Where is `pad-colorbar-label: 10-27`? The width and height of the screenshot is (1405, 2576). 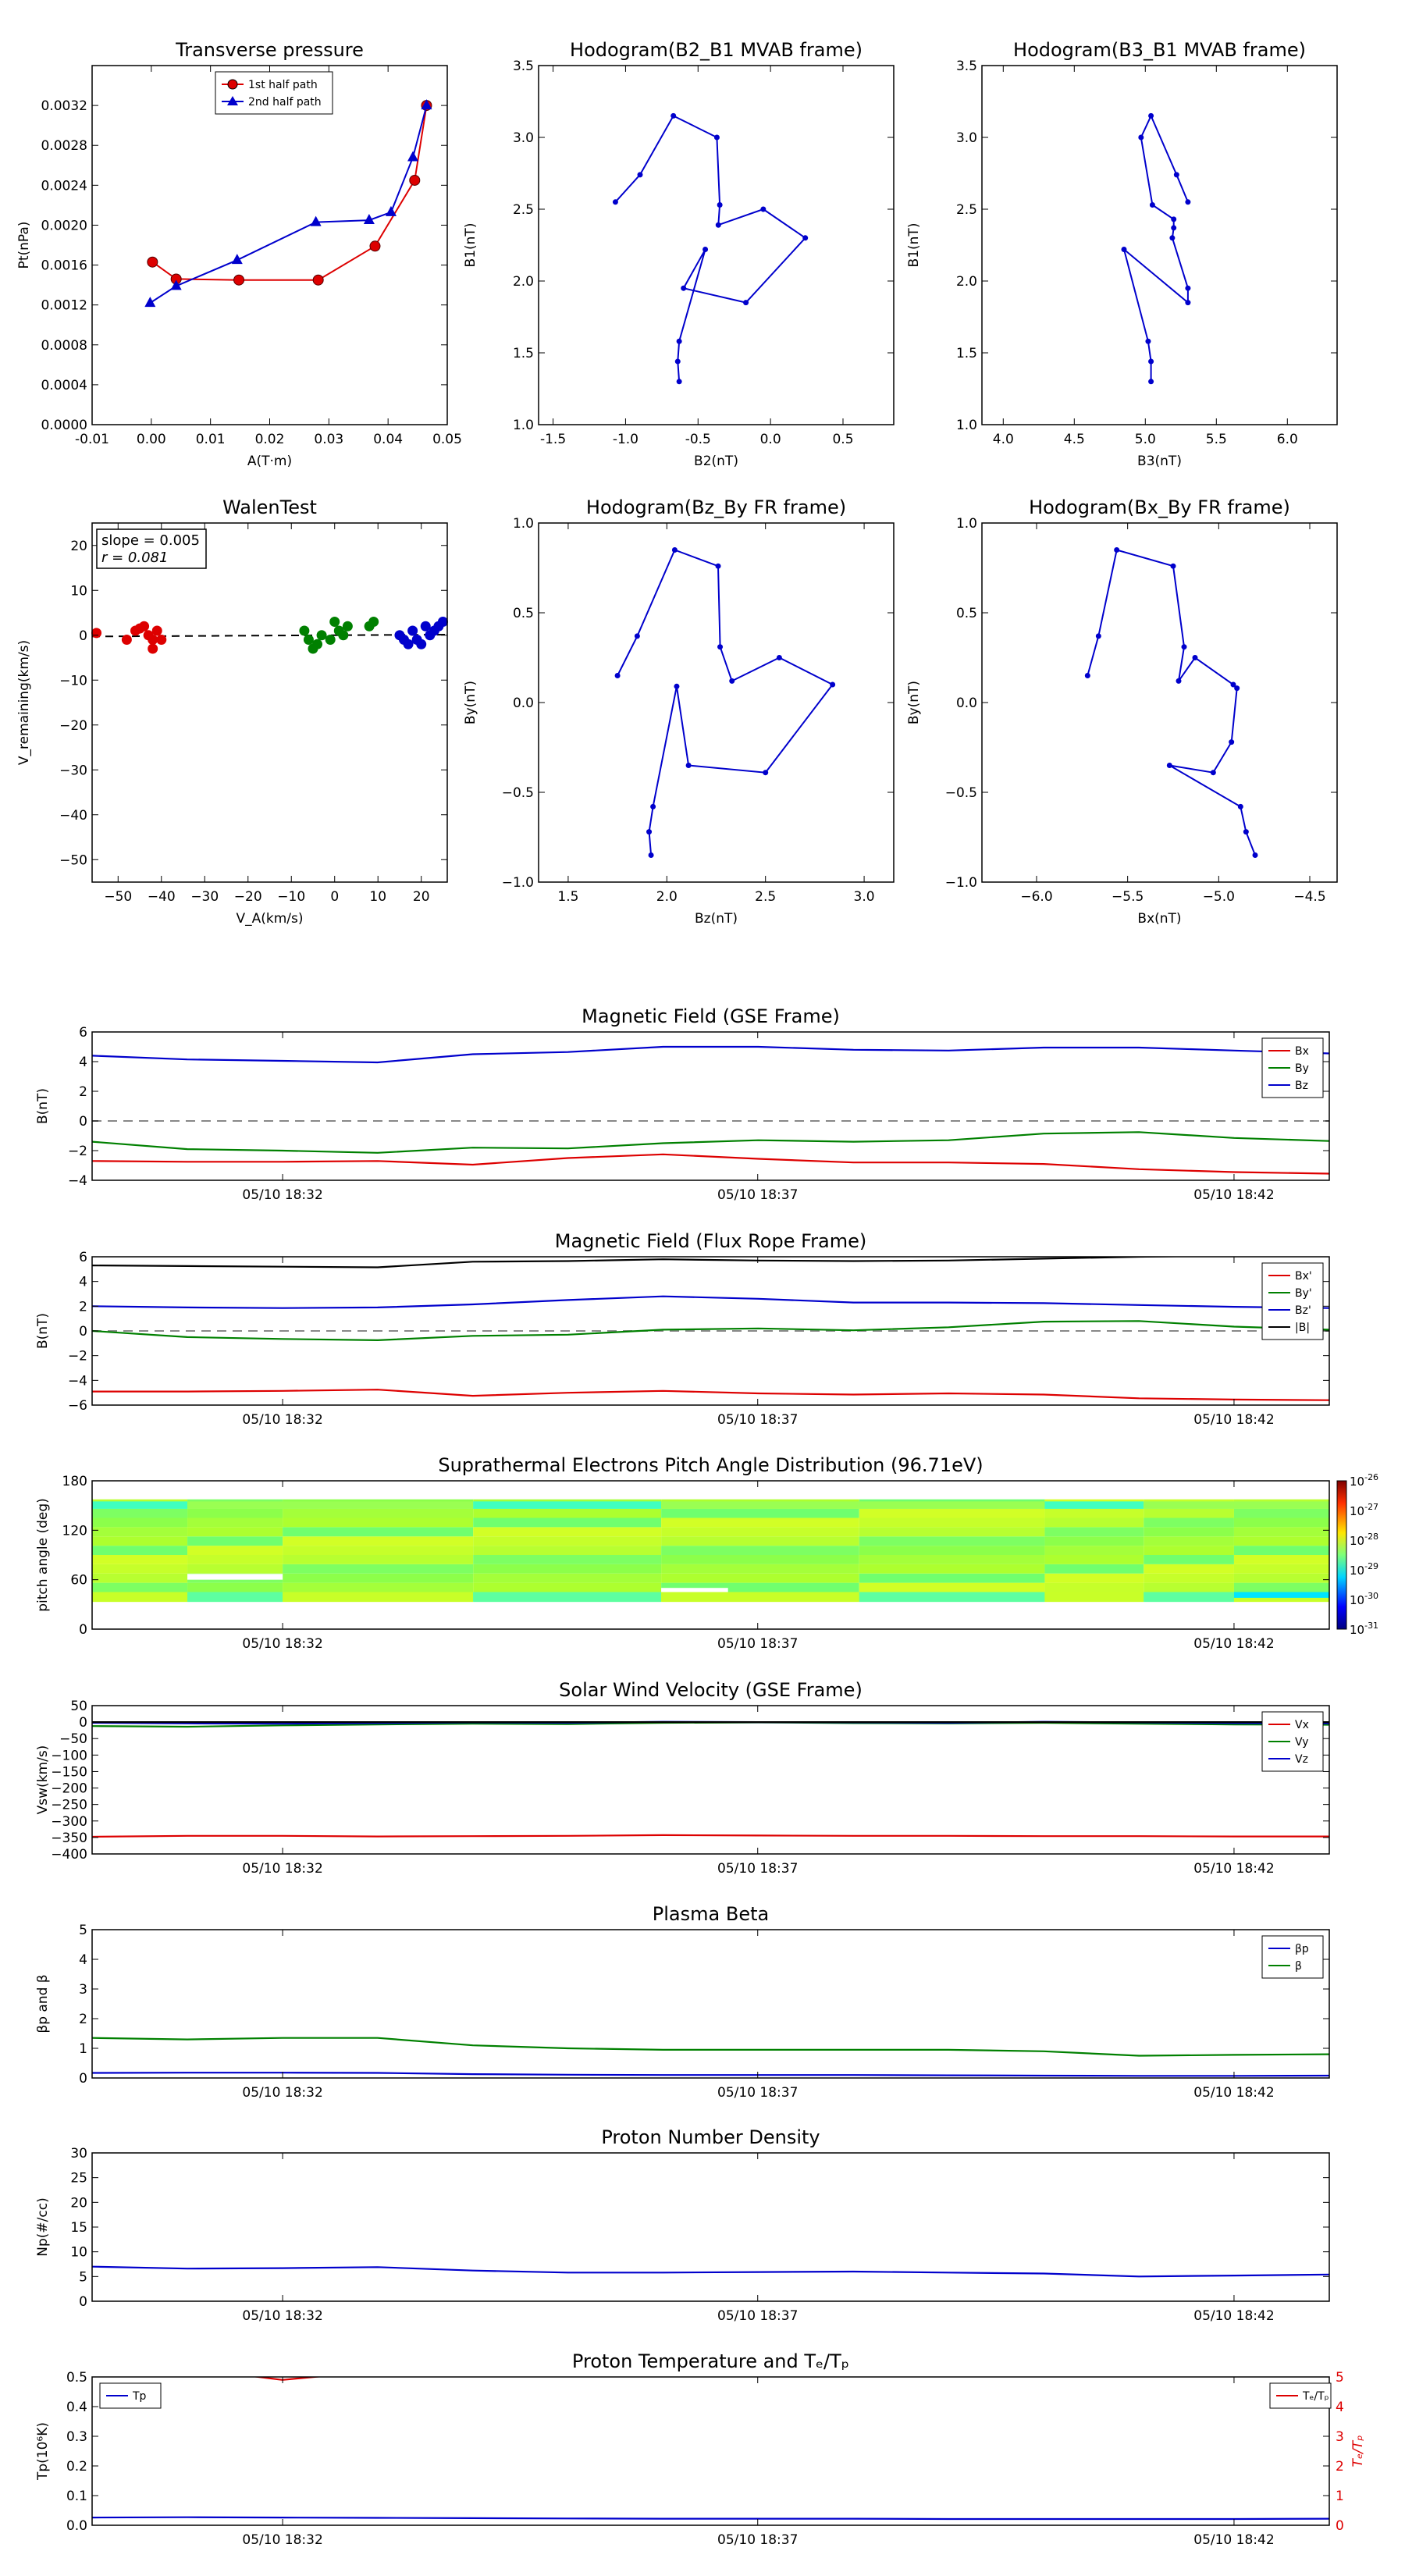
pad-colorbar-label: 10-27 is located at coordinates (1364, 1510).